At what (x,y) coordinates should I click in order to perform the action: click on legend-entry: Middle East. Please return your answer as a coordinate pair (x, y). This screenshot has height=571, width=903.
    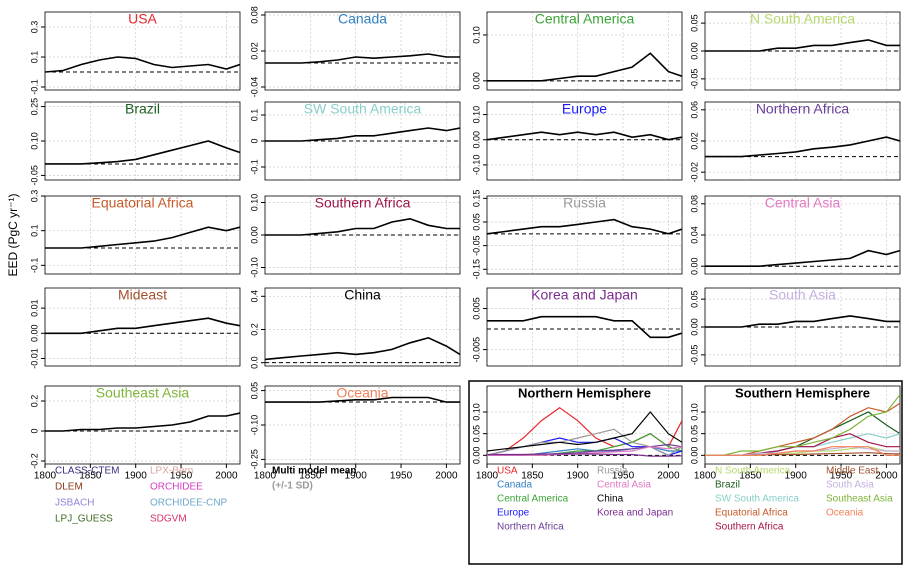
    Looking at the image, I should click on (852, 471).